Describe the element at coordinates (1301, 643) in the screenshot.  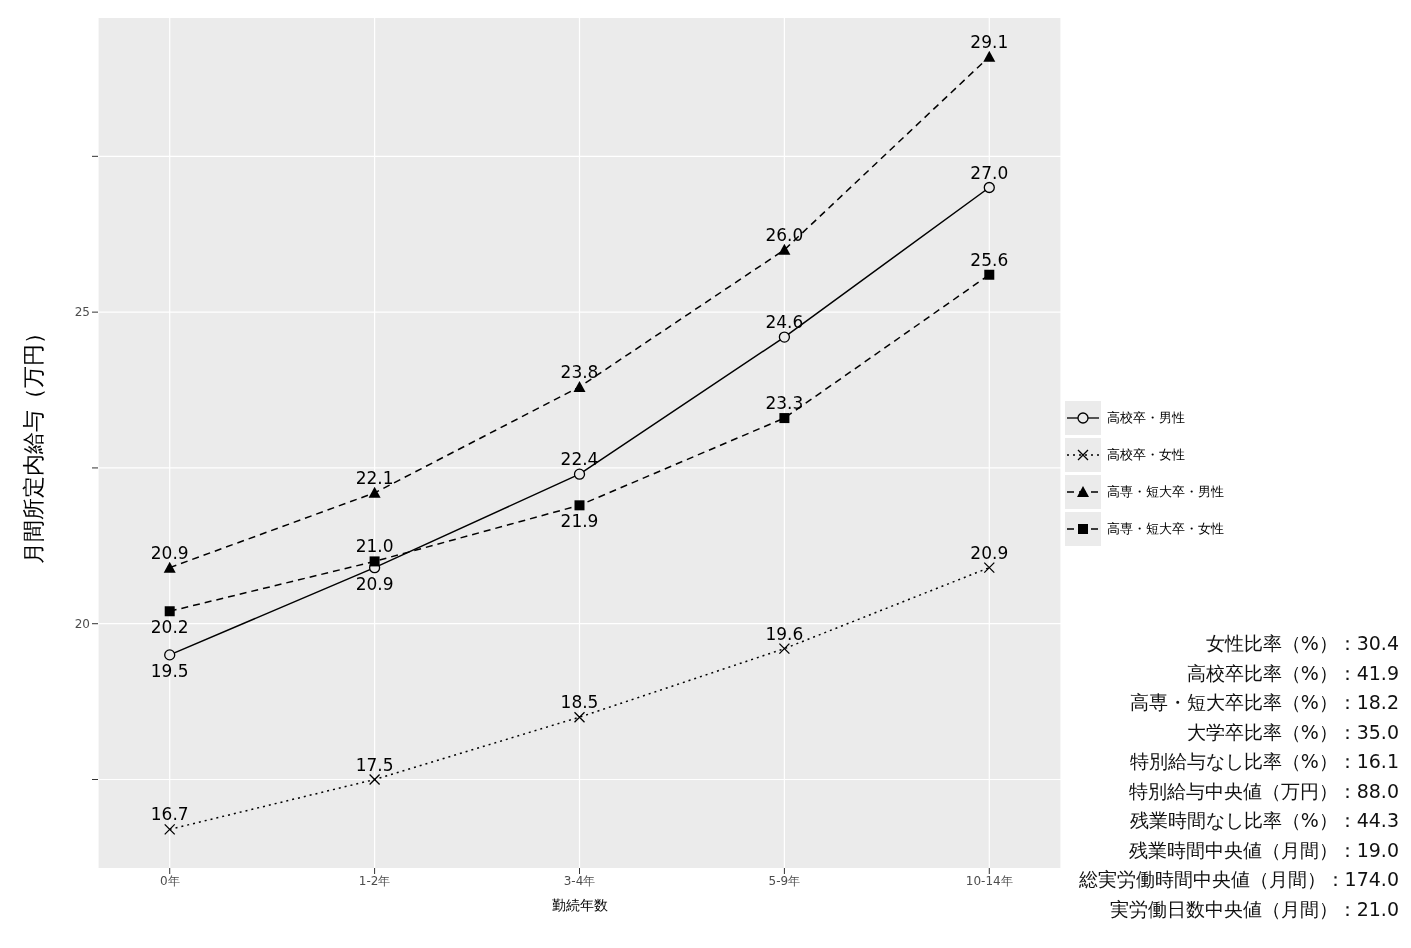
I see `text: 女性比率（%）：30.4` at that location.